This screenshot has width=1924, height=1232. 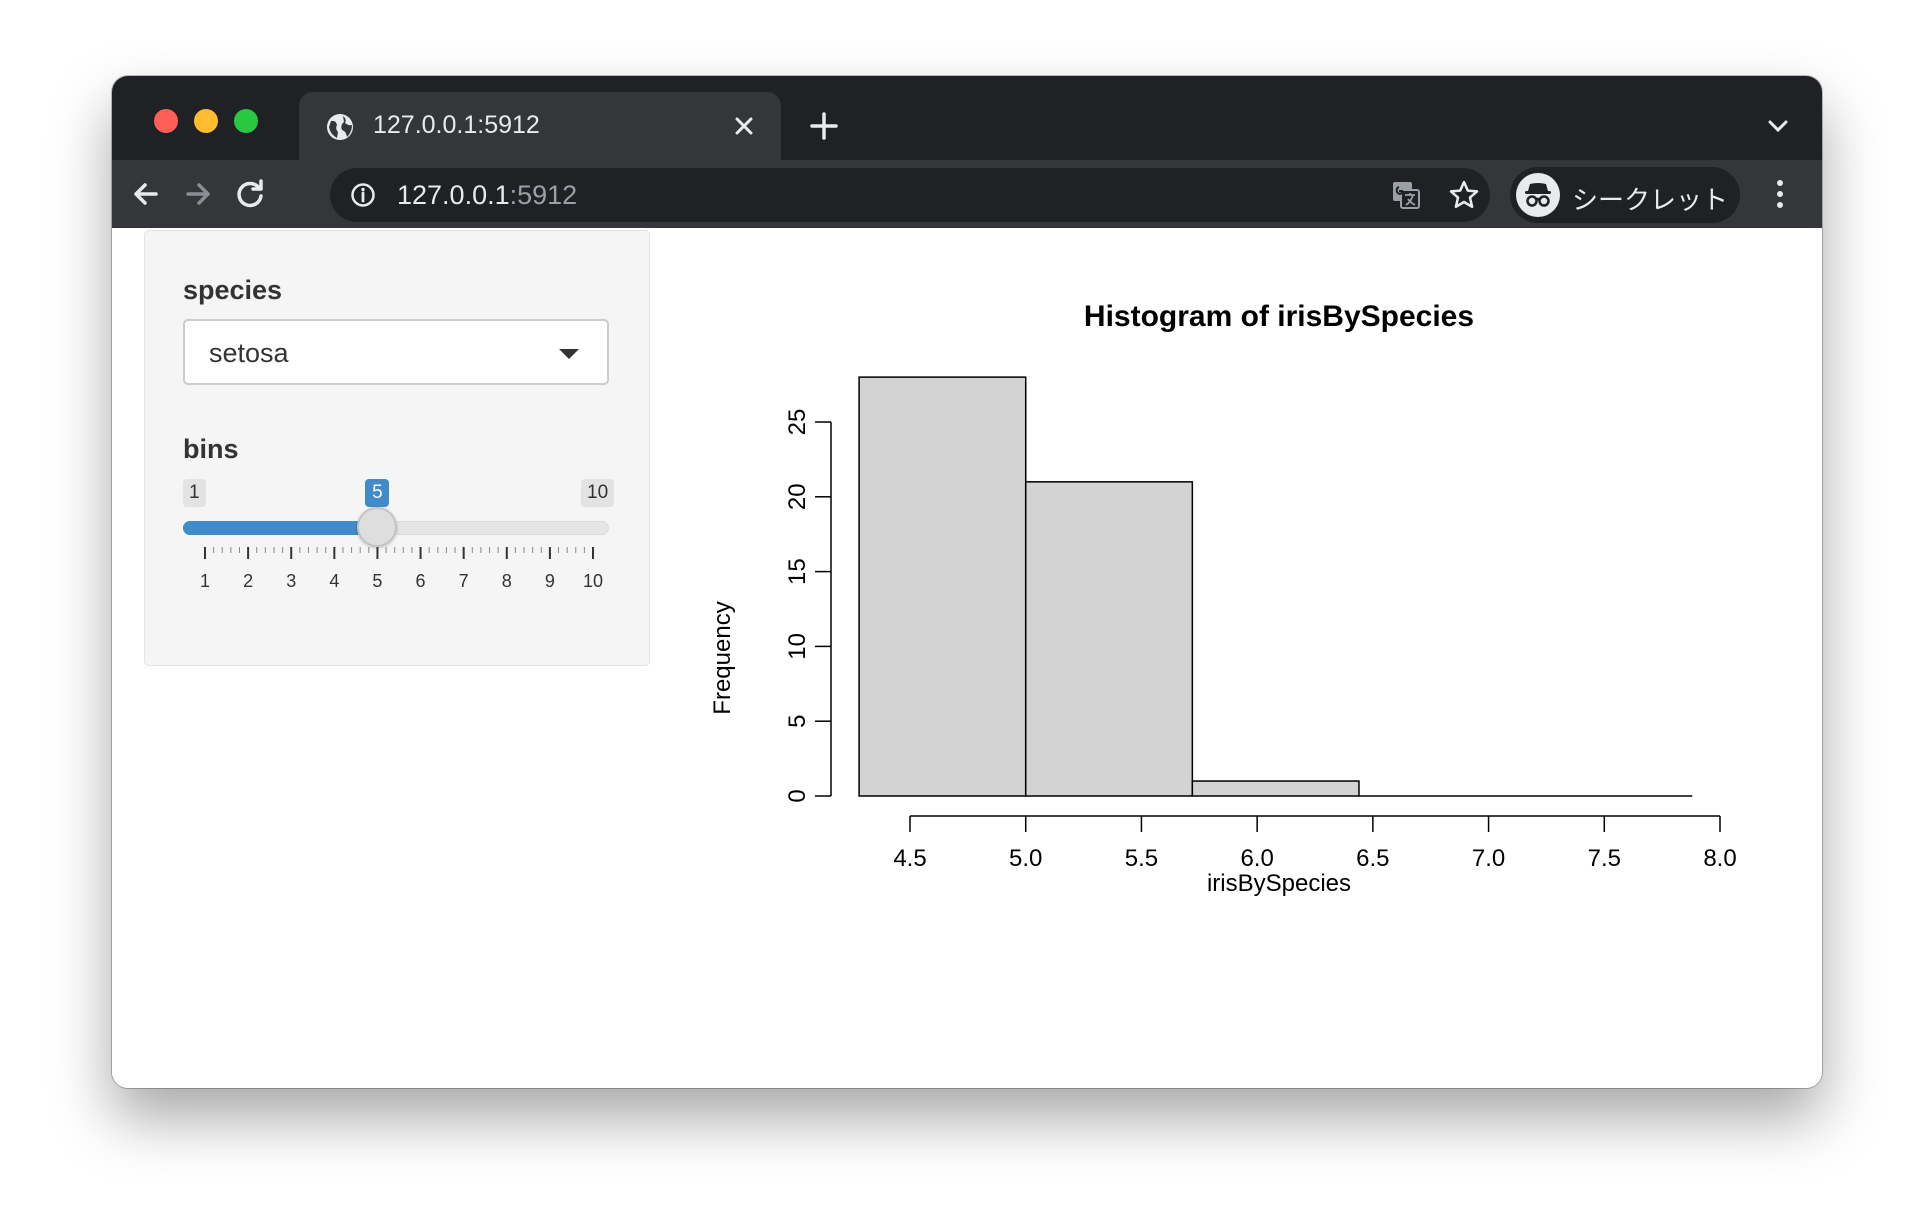 I want to click on x-axis-label: irisBySpecies, so click(x=1279, y=883).